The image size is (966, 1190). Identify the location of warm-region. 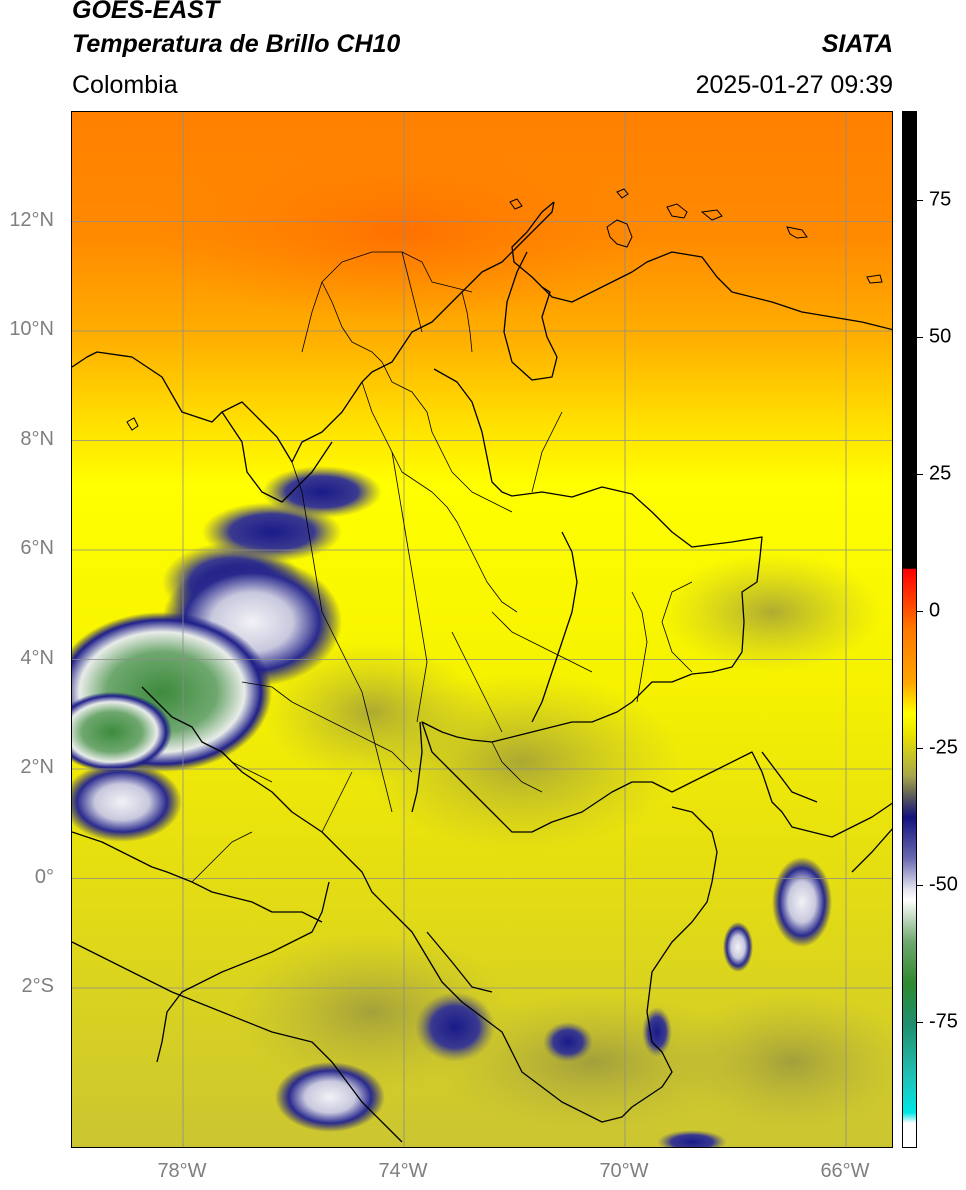
(402, 232).